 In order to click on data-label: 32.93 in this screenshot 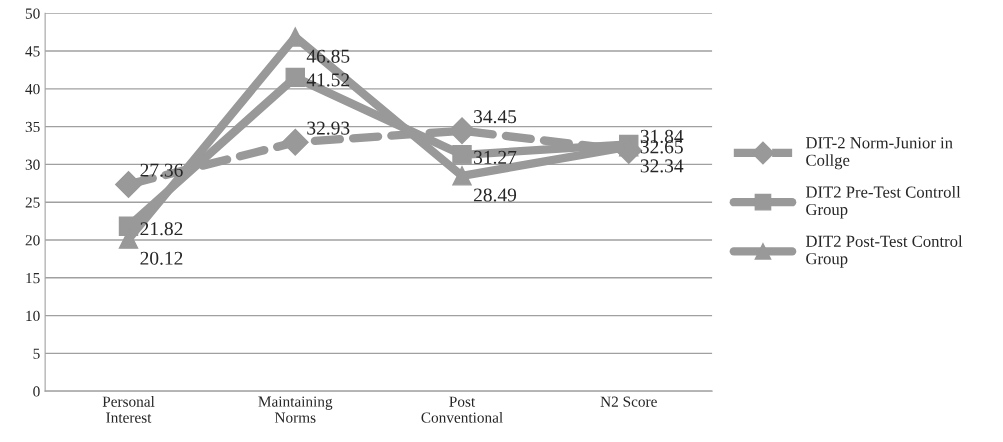, I will do `click(328, 128)`.